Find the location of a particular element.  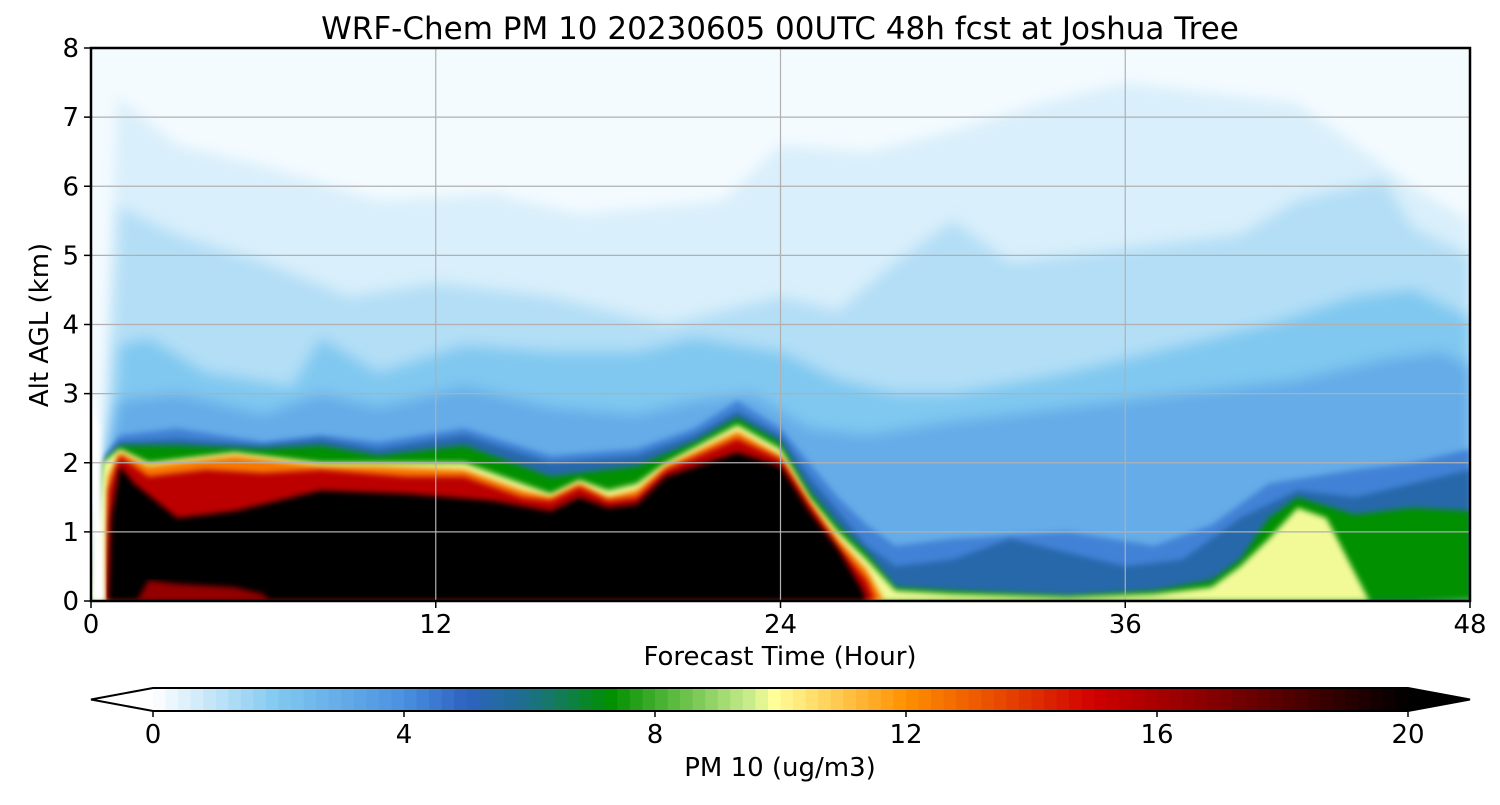

colorbar: 0 4 8 12 16 20 is located at coordinates (780, 718).